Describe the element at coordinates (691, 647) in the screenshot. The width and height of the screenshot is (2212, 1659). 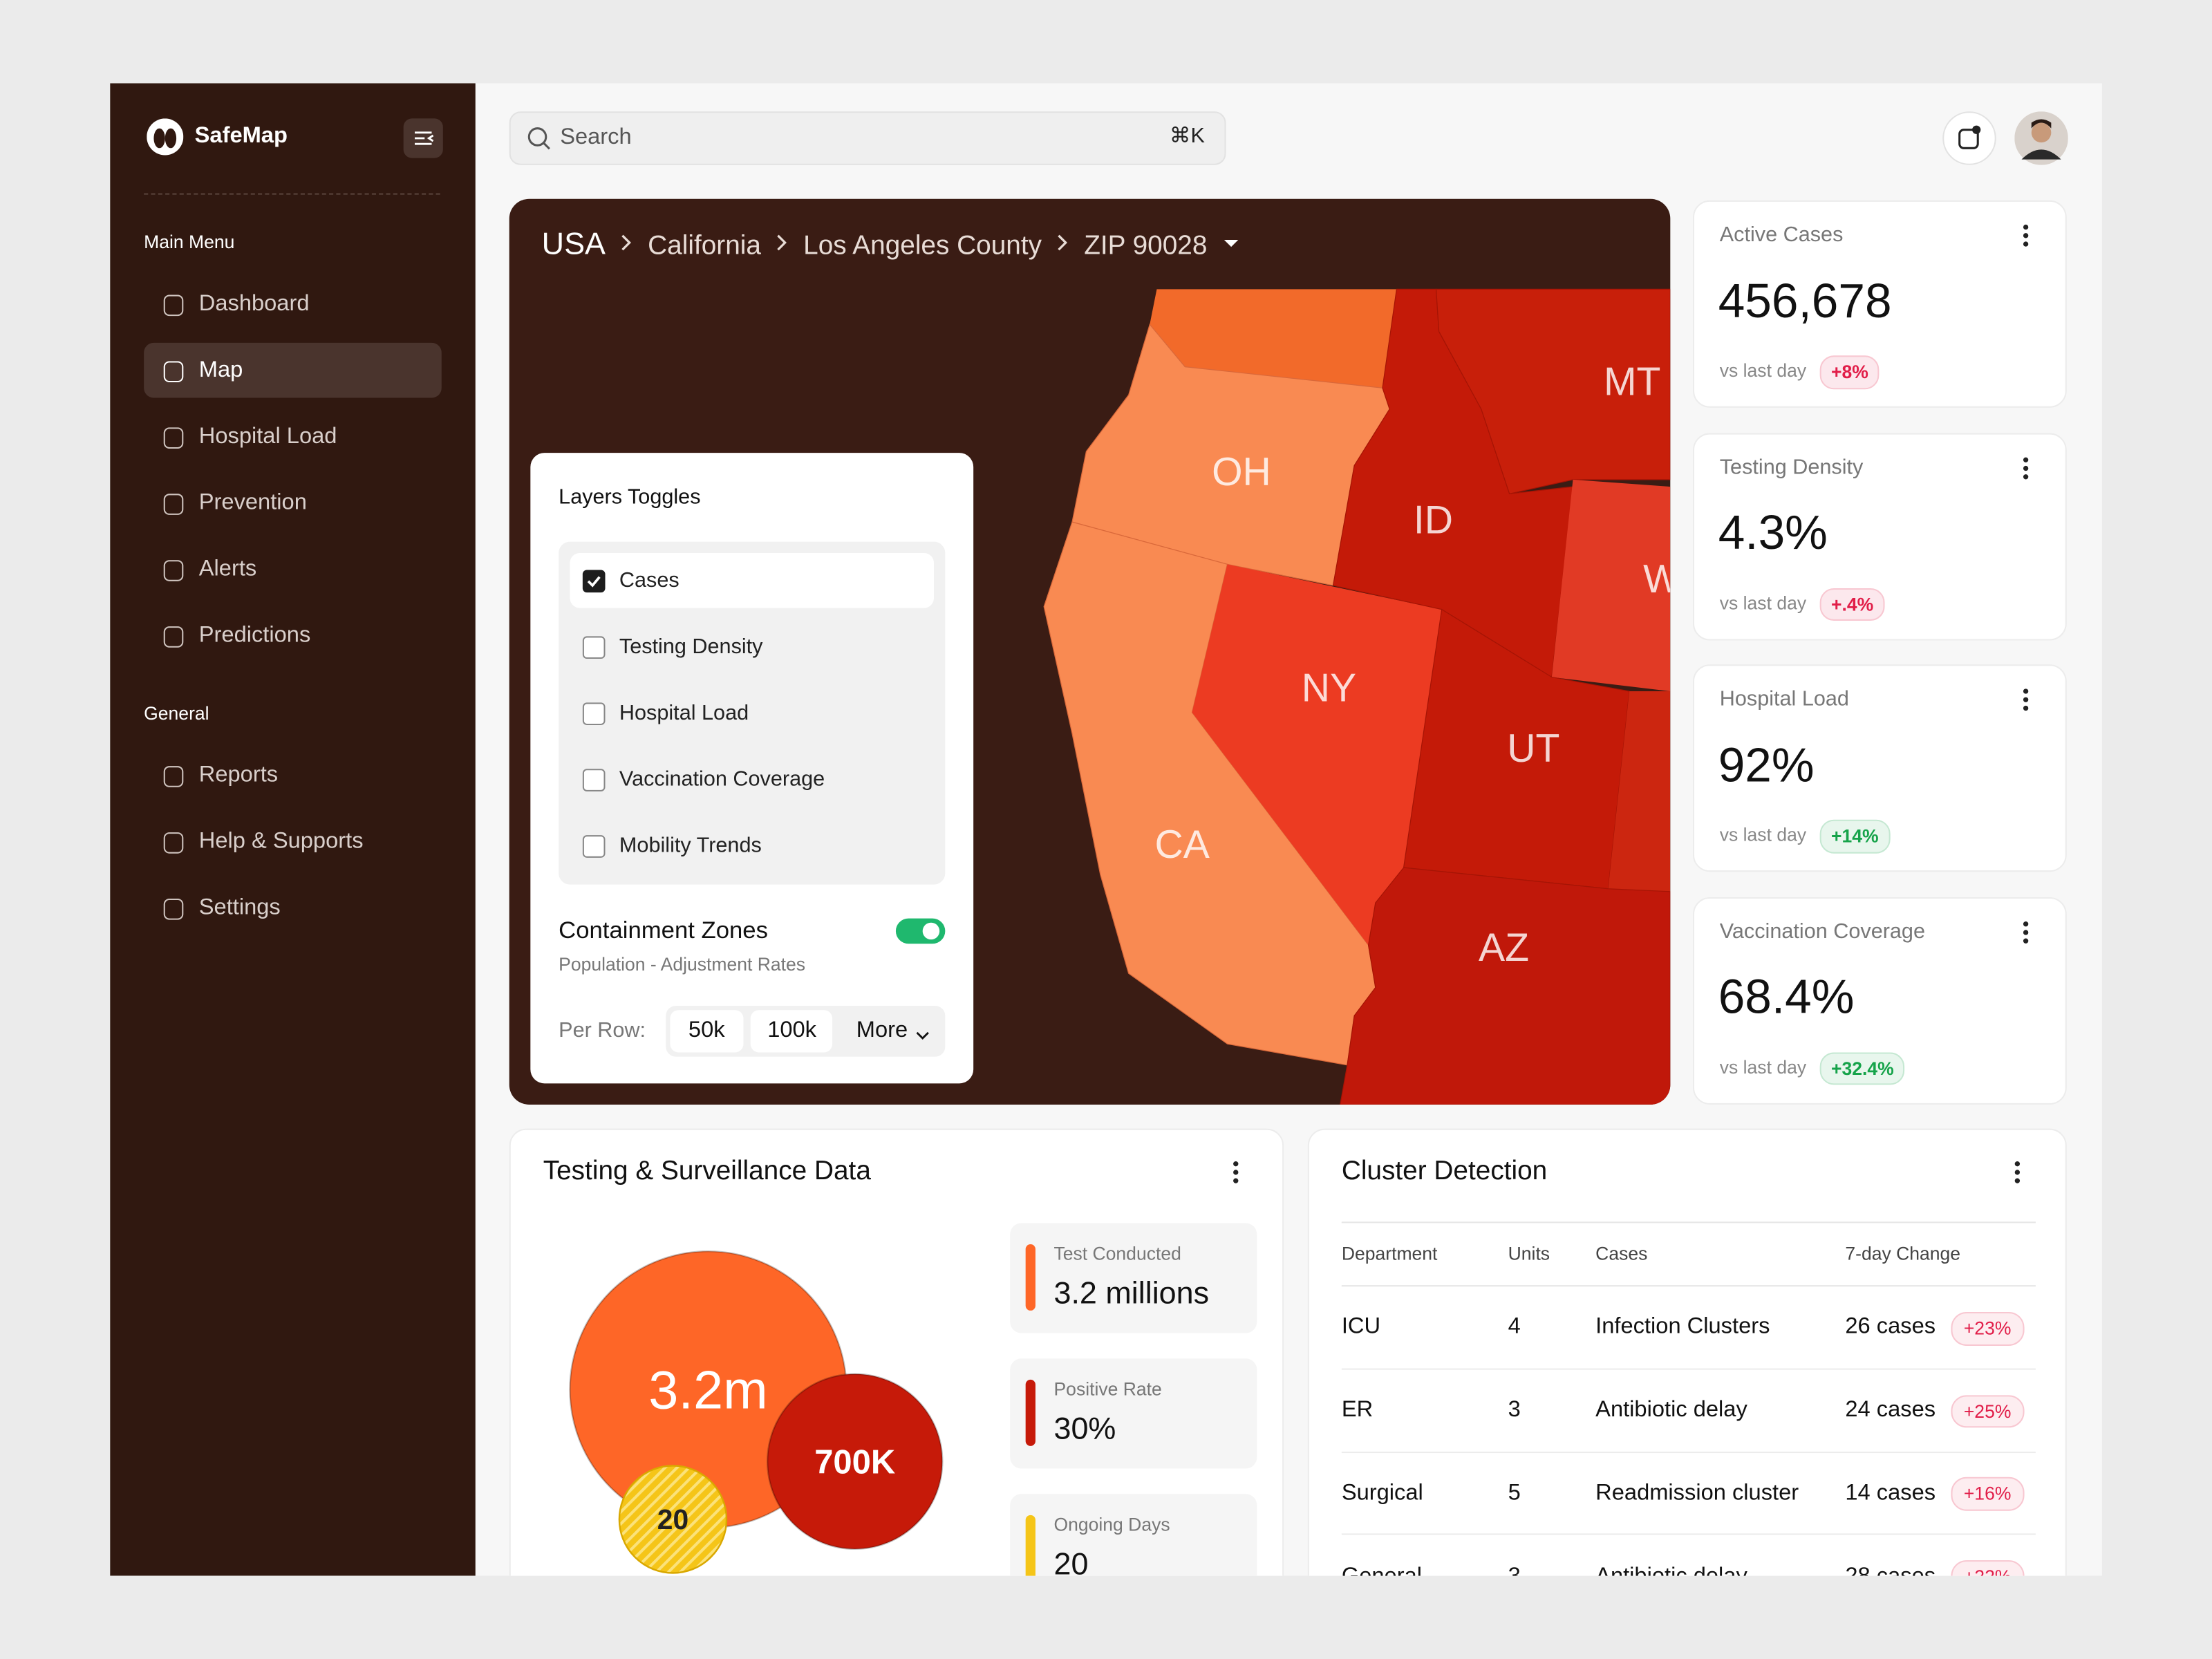
I see `option-label: Testing Density` at that location.